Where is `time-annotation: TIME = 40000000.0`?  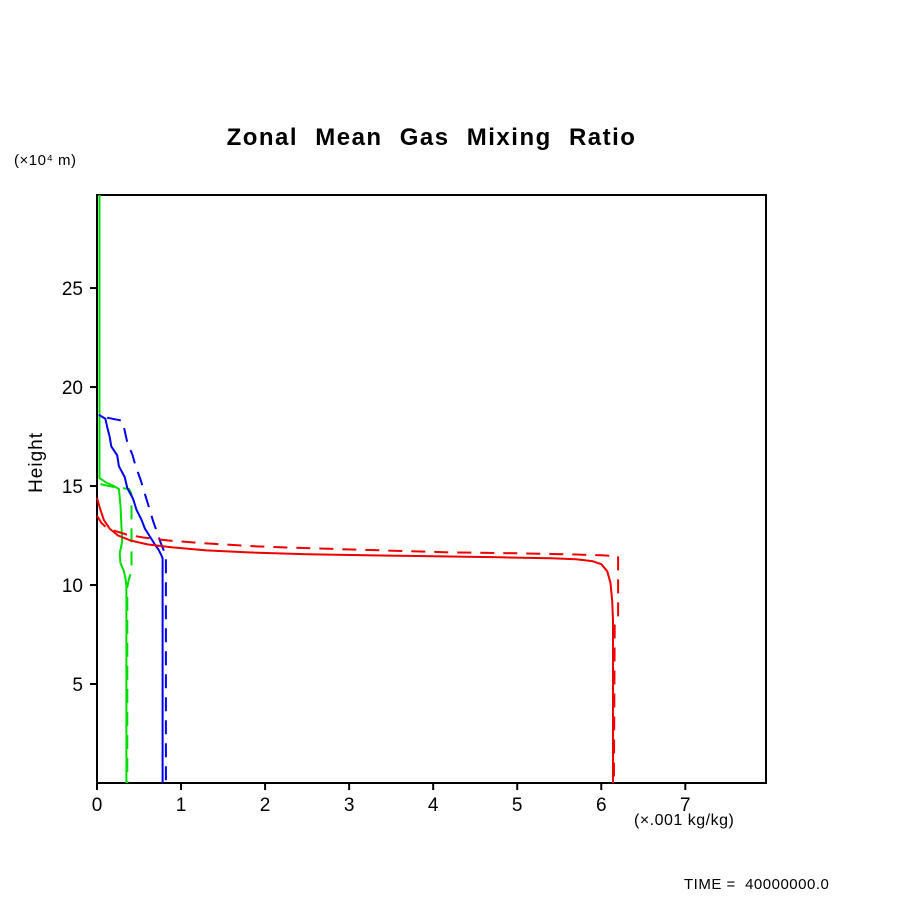
time-annotation: TIME = 40000000.0 is located at coordinates (757, 884).